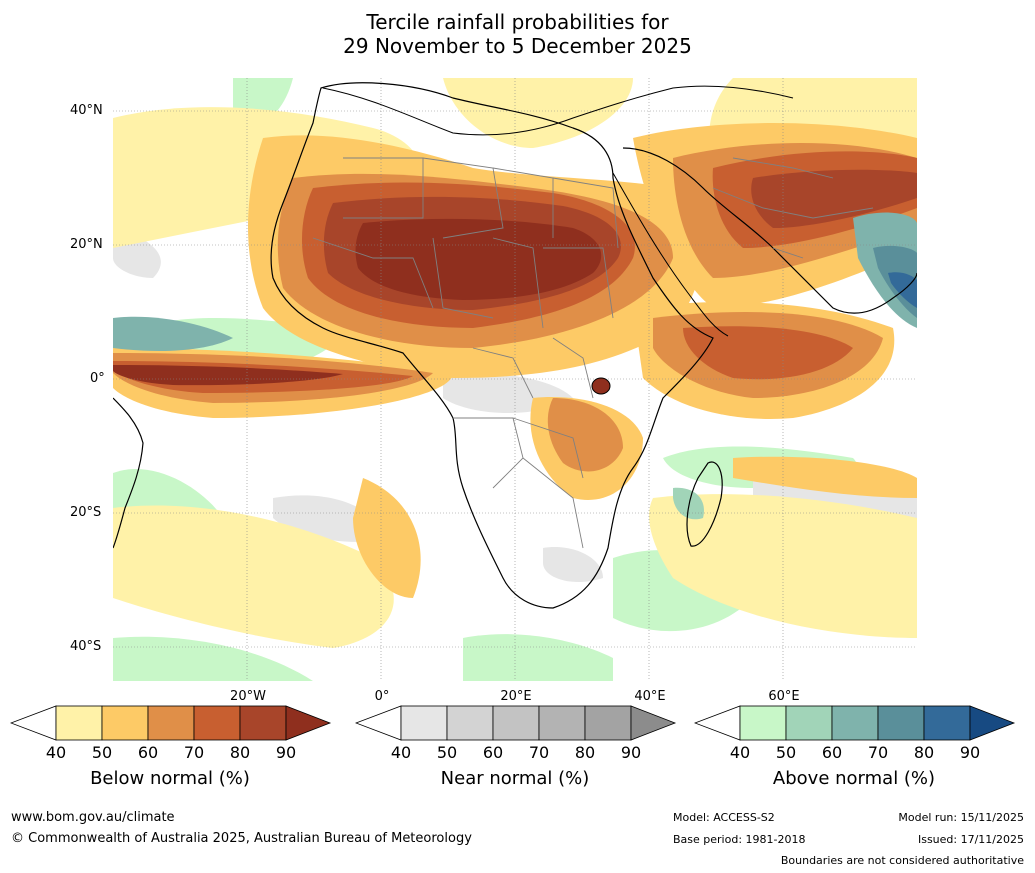 The height and width of the screenshot is (873, 1035). Describe the element at coordinates (961, 817) in the screenshot. I see `footer-model-run: Model run: 15/11/2025` at that location.